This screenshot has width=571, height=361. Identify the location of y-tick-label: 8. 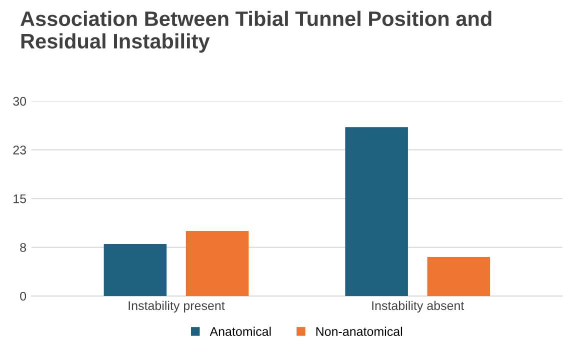
(23, 247).